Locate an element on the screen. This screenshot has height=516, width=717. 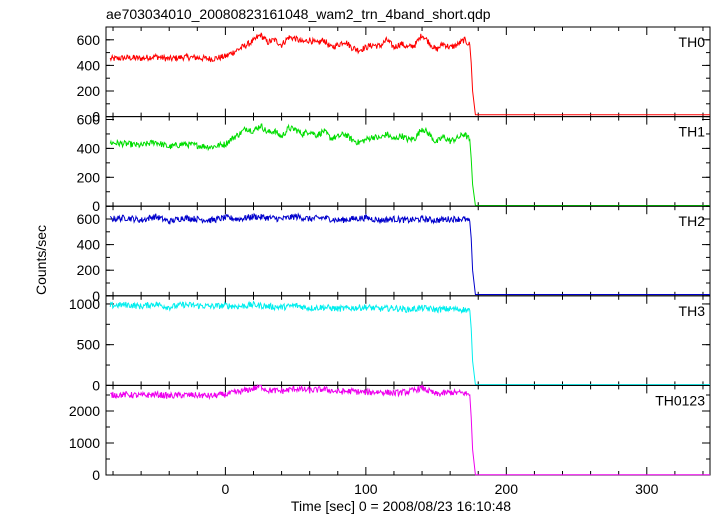
series-line-th3 is located at coordinates (409, 343).